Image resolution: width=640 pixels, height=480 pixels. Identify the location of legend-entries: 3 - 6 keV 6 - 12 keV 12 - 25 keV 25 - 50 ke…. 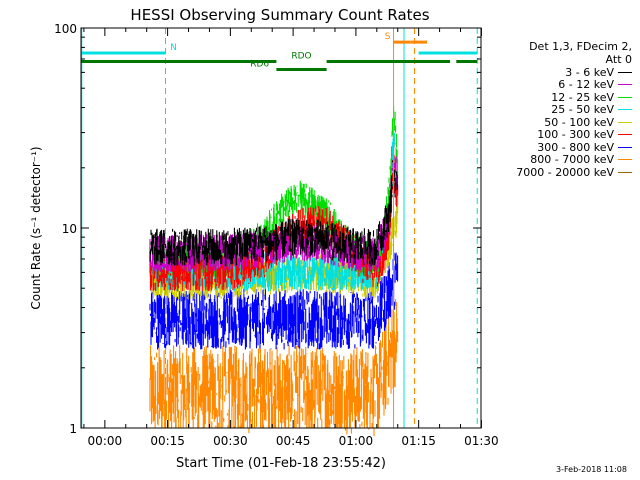
(559, 122).